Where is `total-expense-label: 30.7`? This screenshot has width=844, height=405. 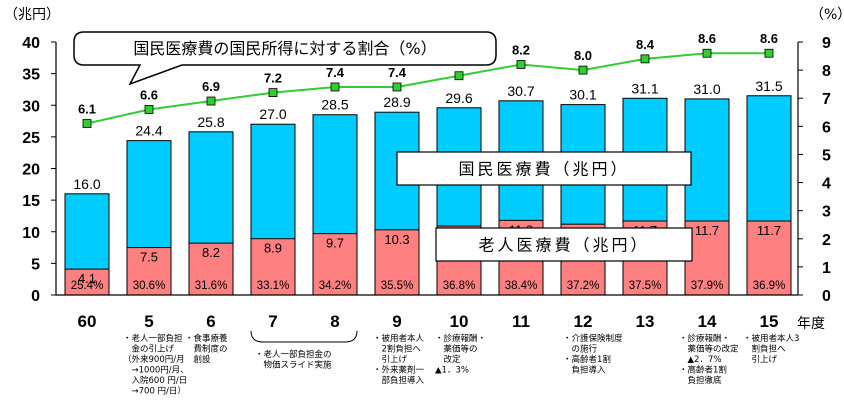
total-expense-label: 30.7 is located at coordinates (520, 91).